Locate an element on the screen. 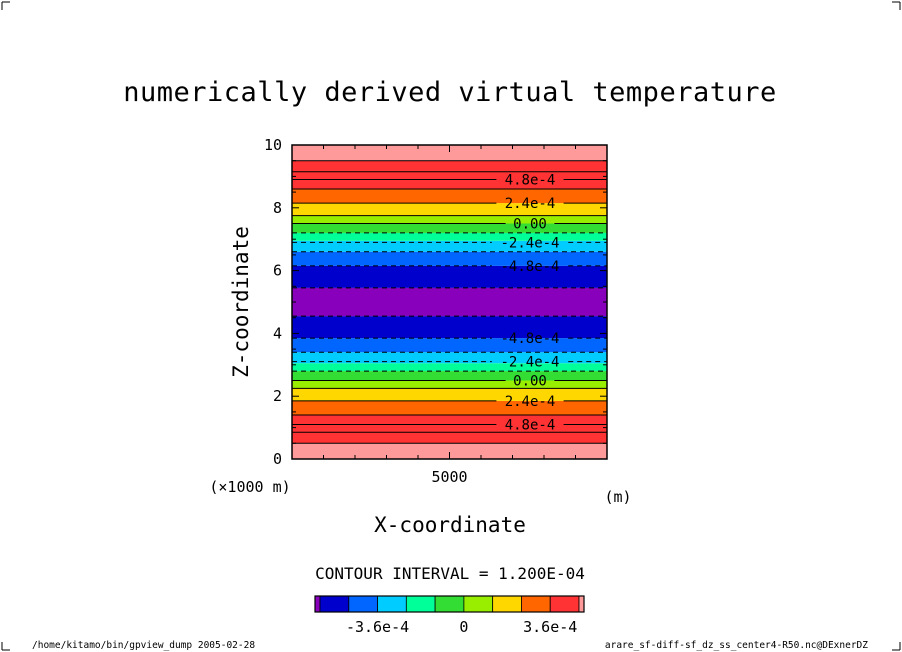  colorbar-tick-label: 0 is located at coordinates (463, 627).